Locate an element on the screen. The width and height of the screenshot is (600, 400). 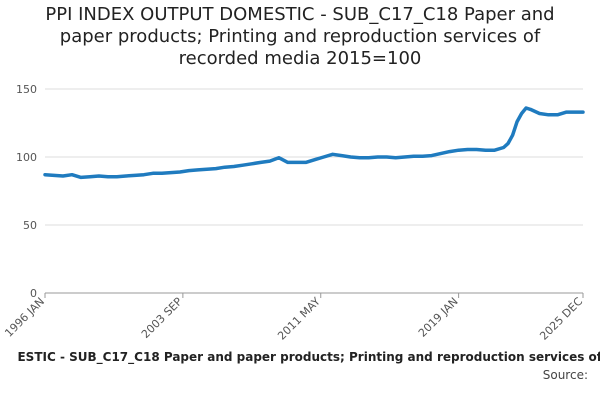
y-tick-label: 0 is located at coordinates (33, 293).